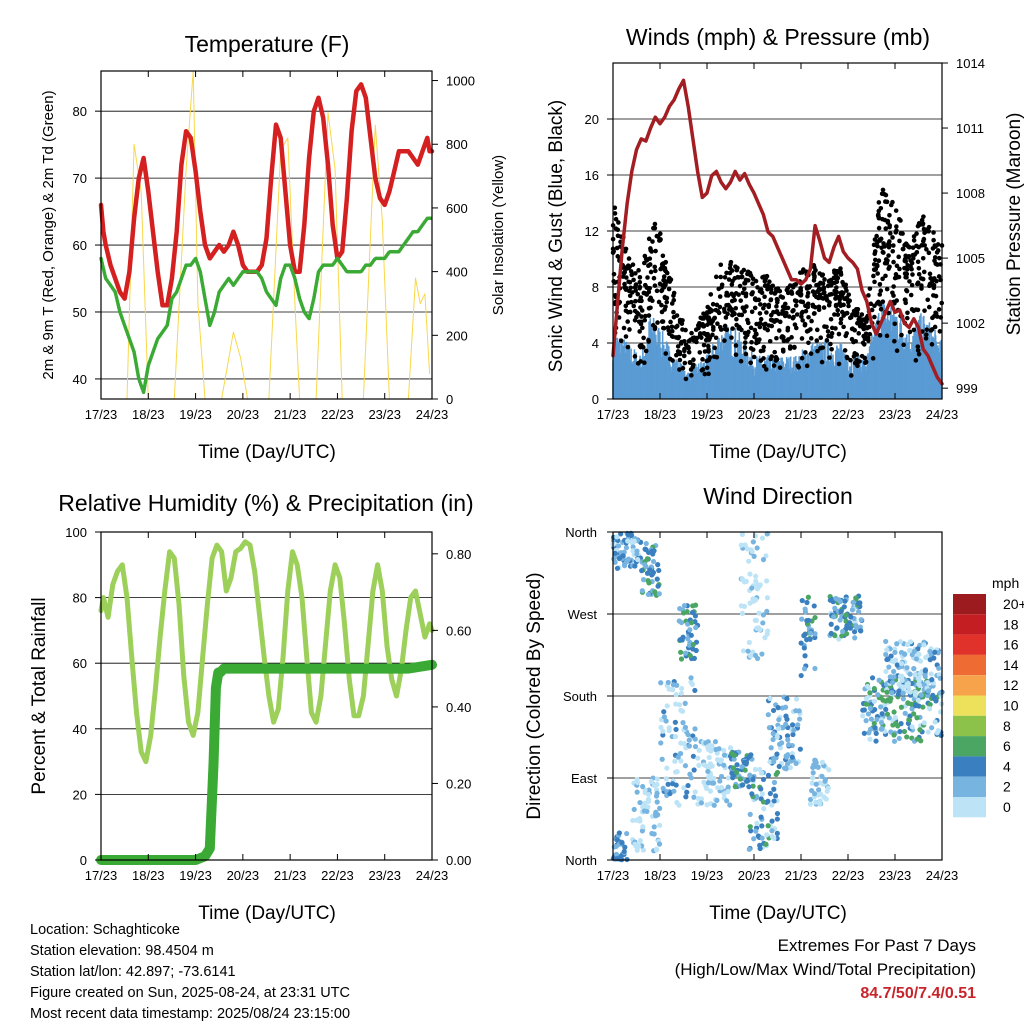  What do you see at coordinates (801, 875) in the screenshot?
I see `x-tick-label: 21/23` at bounding box center [801, 875].